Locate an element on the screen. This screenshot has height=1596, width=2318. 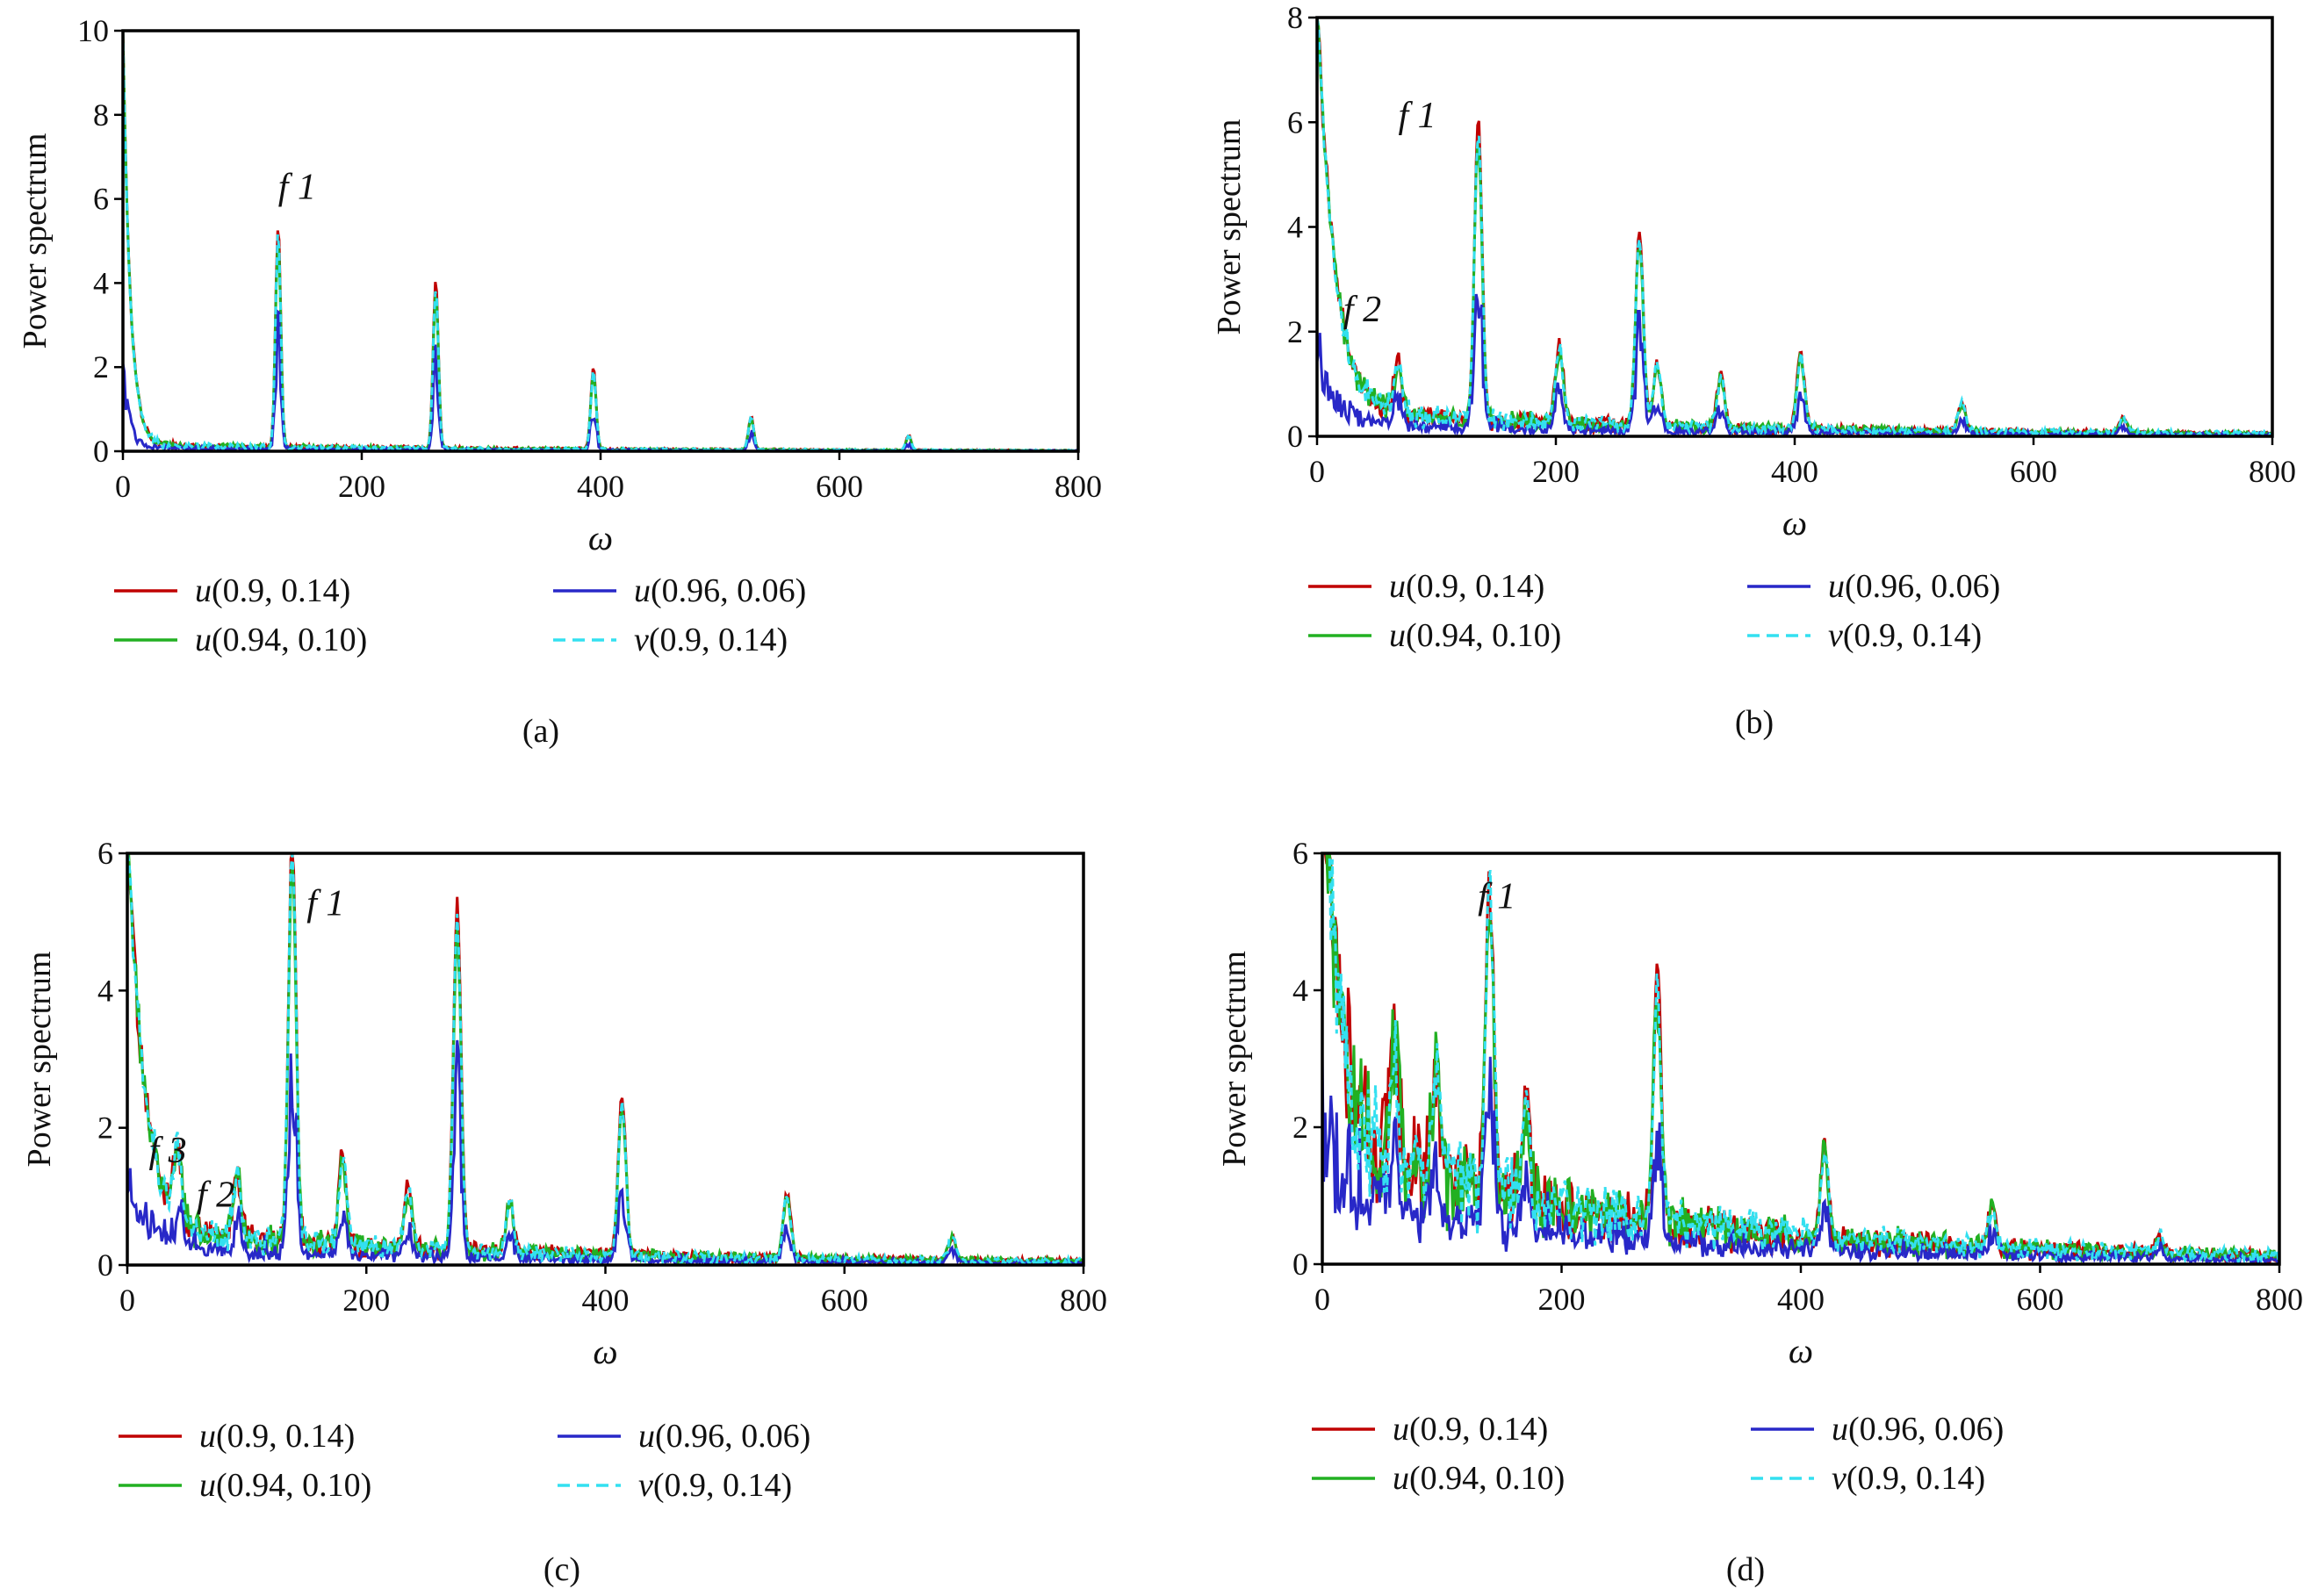
panel-label: (b) is located at coordinates (1754, 722).